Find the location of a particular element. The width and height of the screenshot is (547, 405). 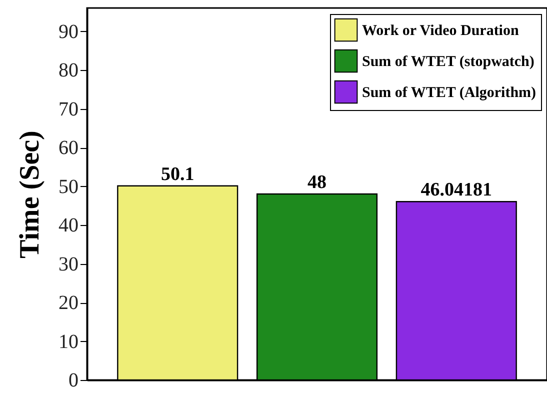

data-label: 46.04181 is located at coordinates (456, 190).